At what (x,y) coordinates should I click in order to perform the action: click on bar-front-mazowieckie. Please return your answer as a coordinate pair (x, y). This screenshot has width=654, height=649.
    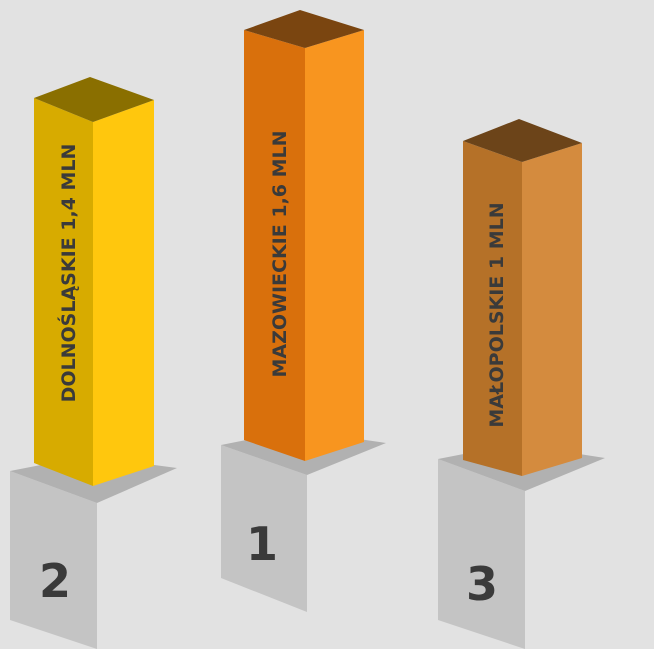
    Looking at the image, I should click on (274, 245).